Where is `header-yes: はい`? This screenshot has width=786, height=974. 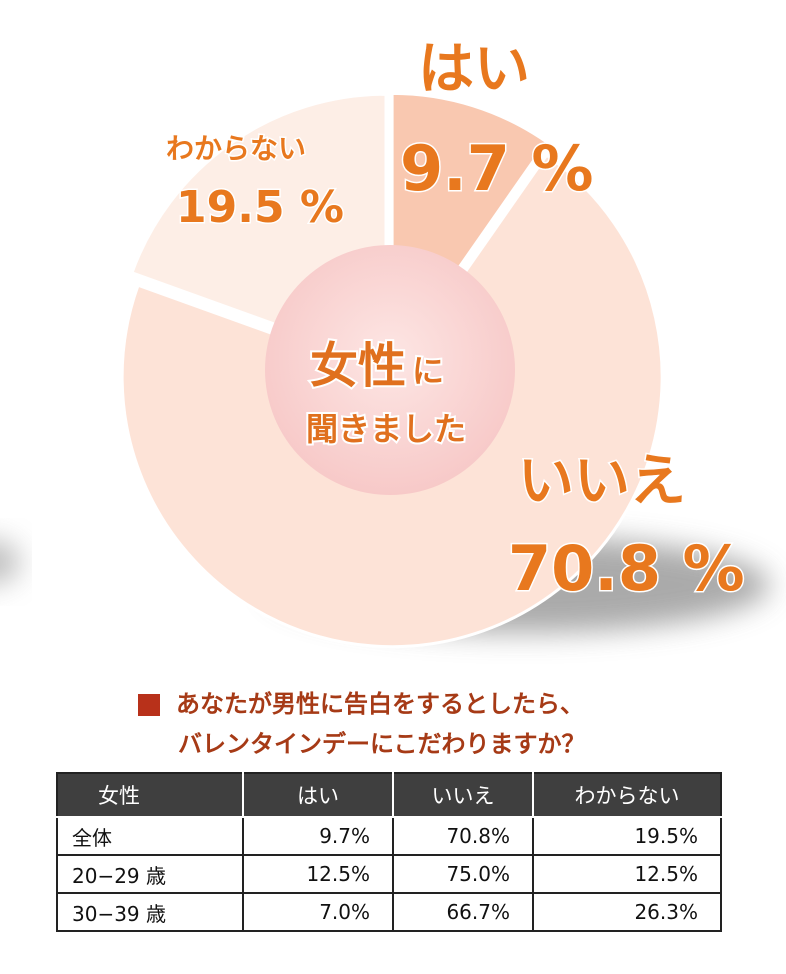
header-yes: はい is located at coordinates (318, 795).